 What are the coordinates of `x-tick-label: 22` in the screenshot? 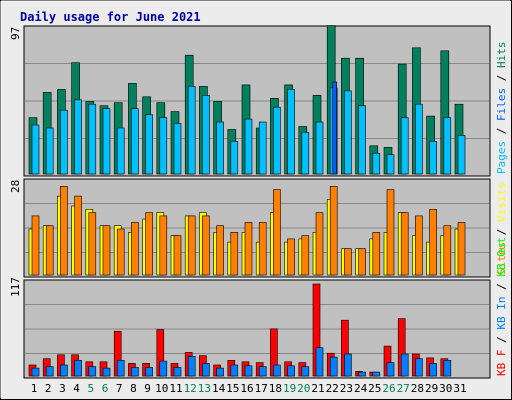 It's located at (332, 388).